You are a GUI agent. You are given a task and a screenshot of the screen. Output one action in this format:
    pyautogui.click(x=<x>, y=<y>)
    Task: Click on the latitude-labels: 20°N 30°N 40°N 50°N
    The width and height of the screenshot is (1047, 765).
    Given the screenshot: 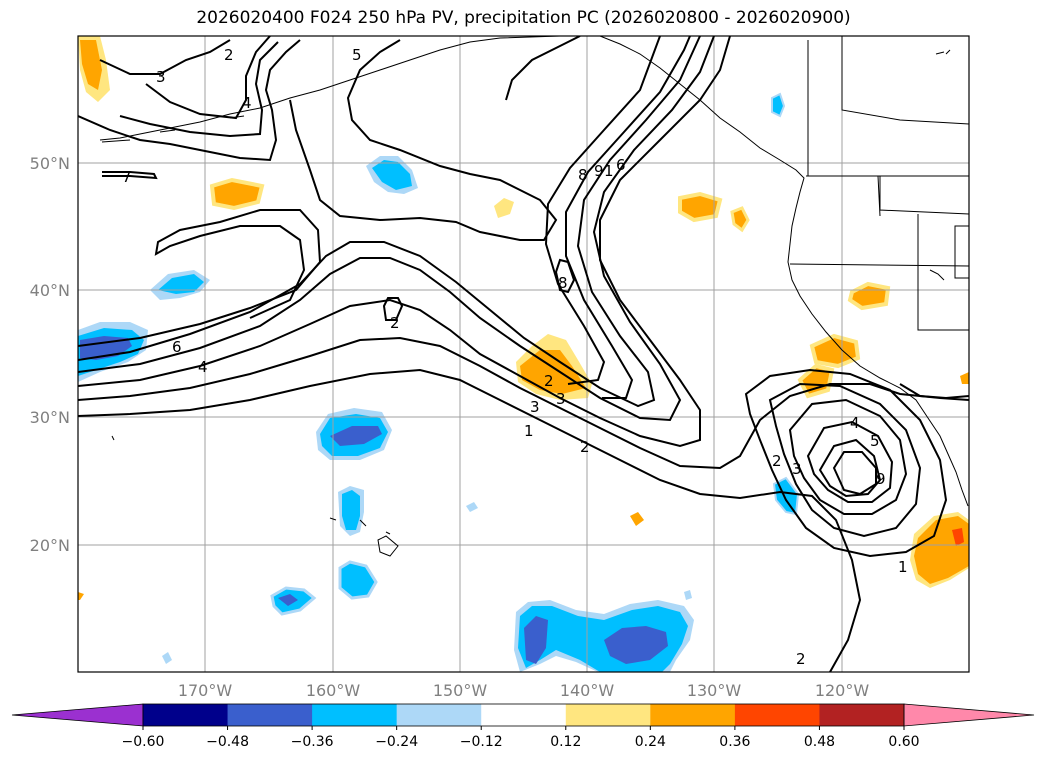 What is the action you would take?
    pyautogui.click(x=50, y=354)
    